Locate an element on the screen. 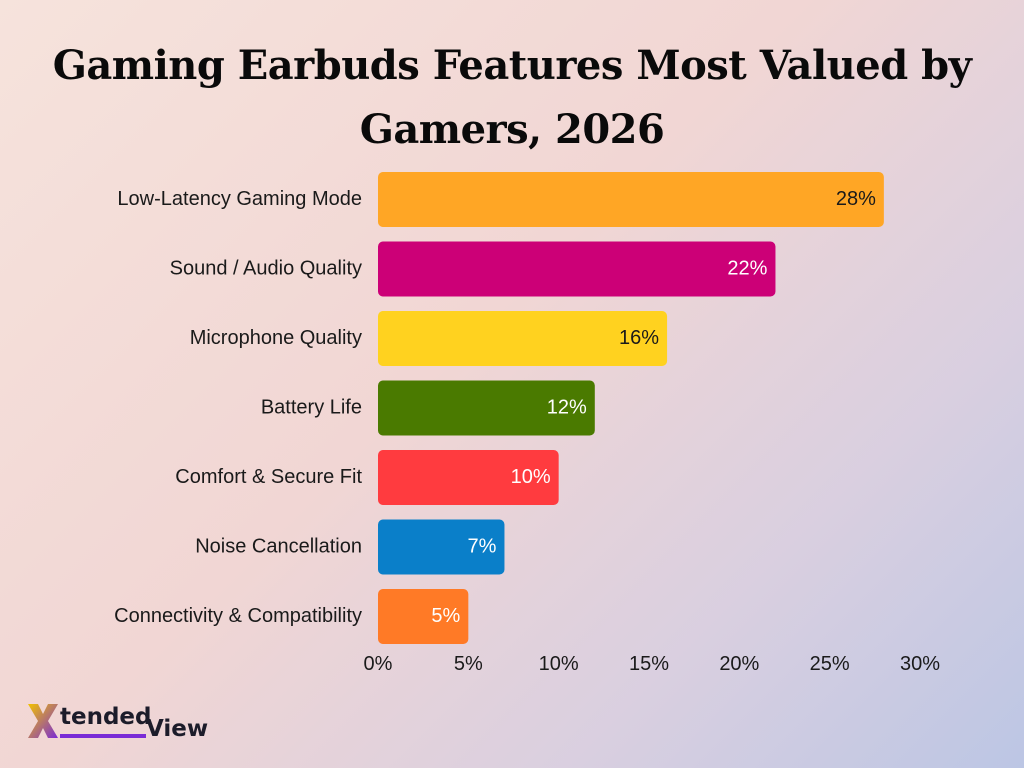  category-label: Microphone Quality is located at coordinates (276, 338).